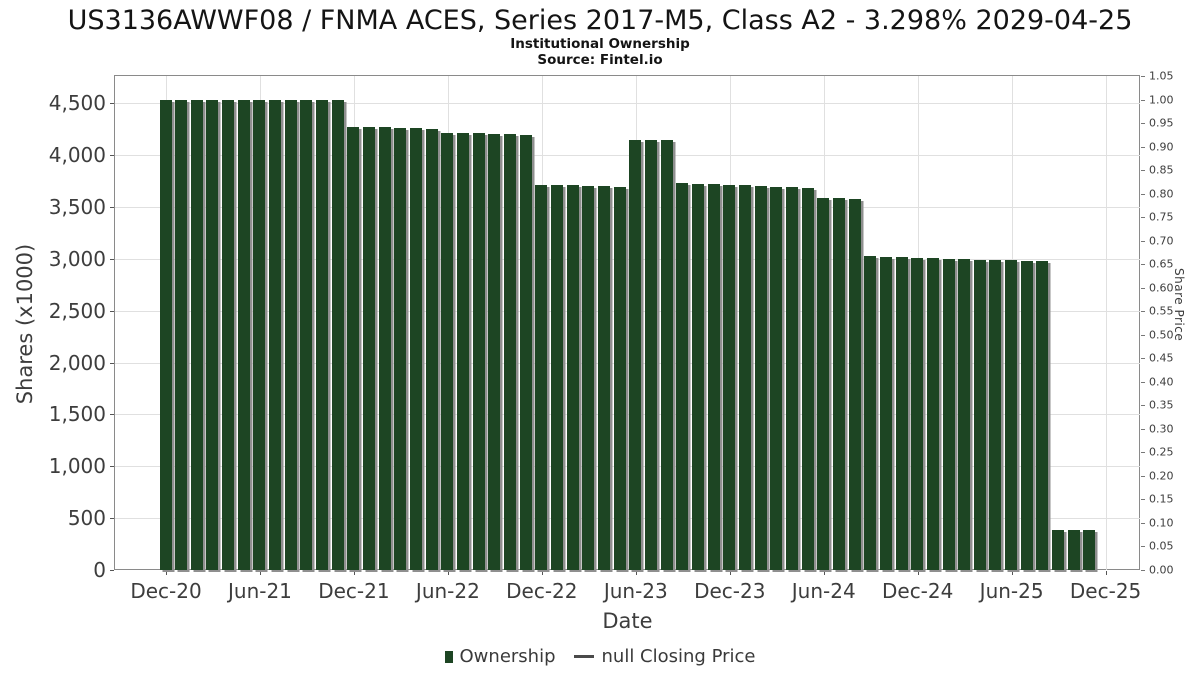 The width and height of the screenshot is (1200, 675). I want to click on y-axis-right-tick-label: 0.85, so click(1161, 170).